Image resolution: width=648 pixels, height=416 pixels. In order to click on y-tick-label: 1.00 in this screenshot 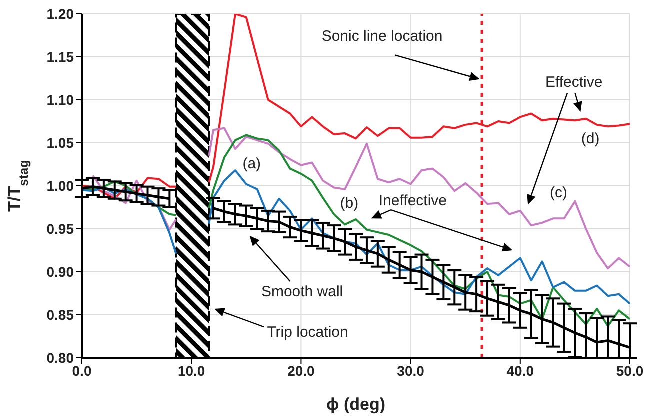, I will do `click(60, 186)`.